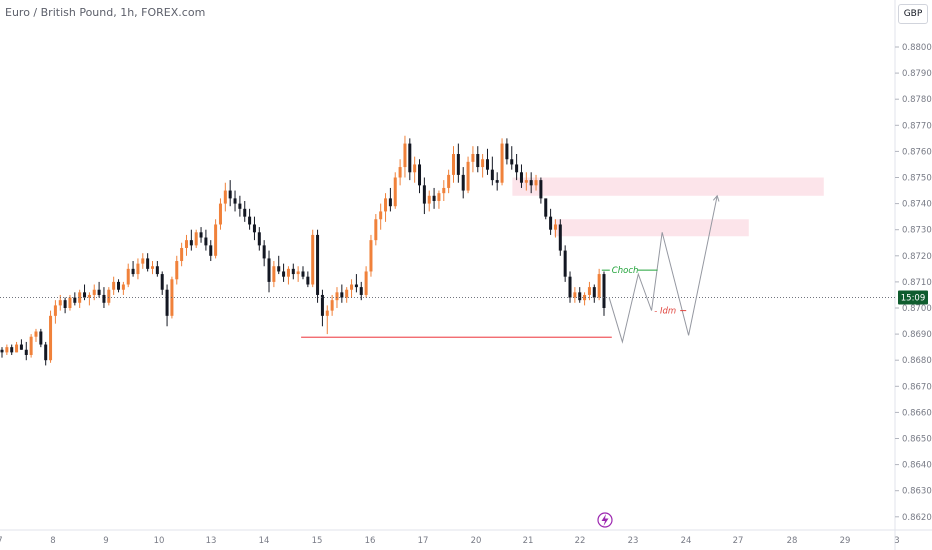  I want to click on time-axis-label: 16, so click(370, 541).